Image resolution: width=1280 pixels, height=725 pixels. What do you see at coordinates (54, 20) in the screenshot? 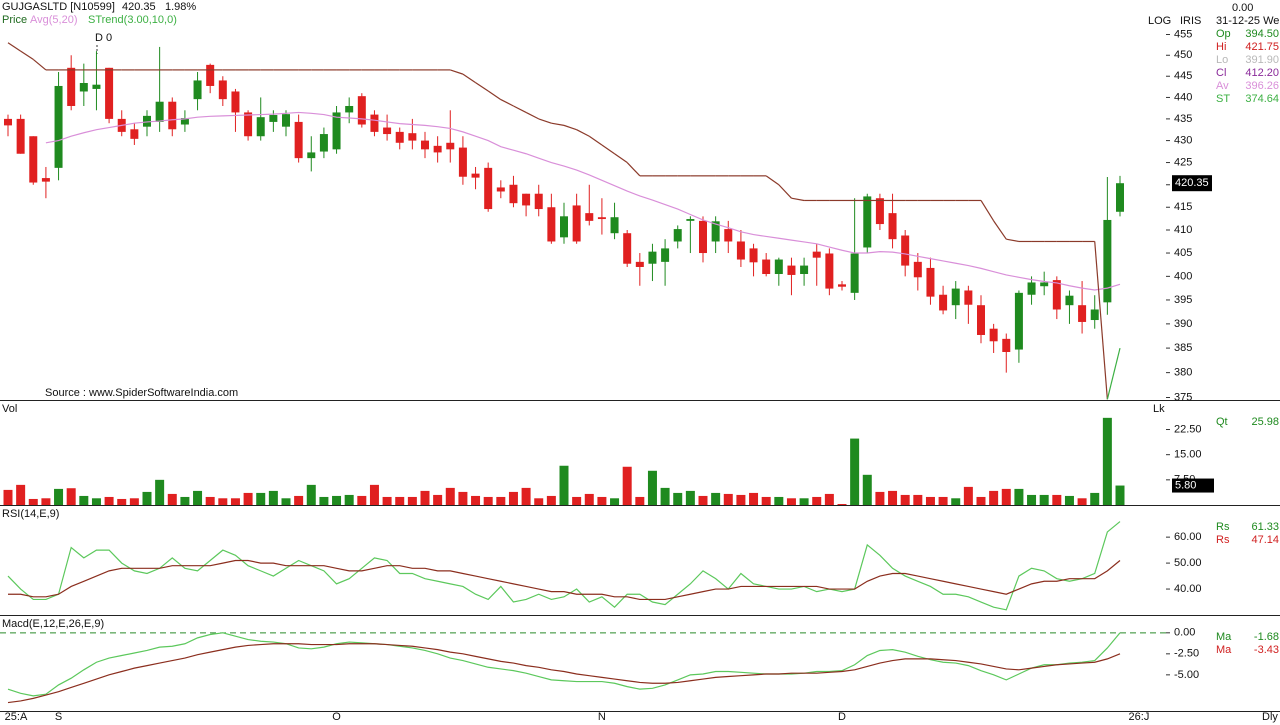
I see `legend-entry: Avg(5,20)` at bounding box center [54, 20].